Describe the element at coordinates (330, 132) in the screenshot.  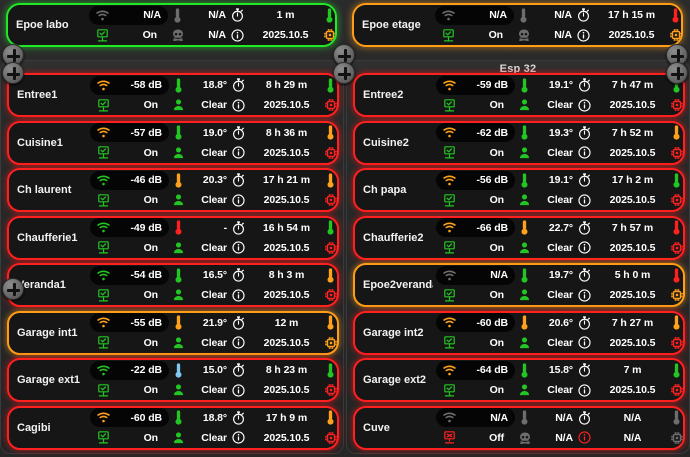
I see `secondary-temperature-metric: 50.0°` at that location.